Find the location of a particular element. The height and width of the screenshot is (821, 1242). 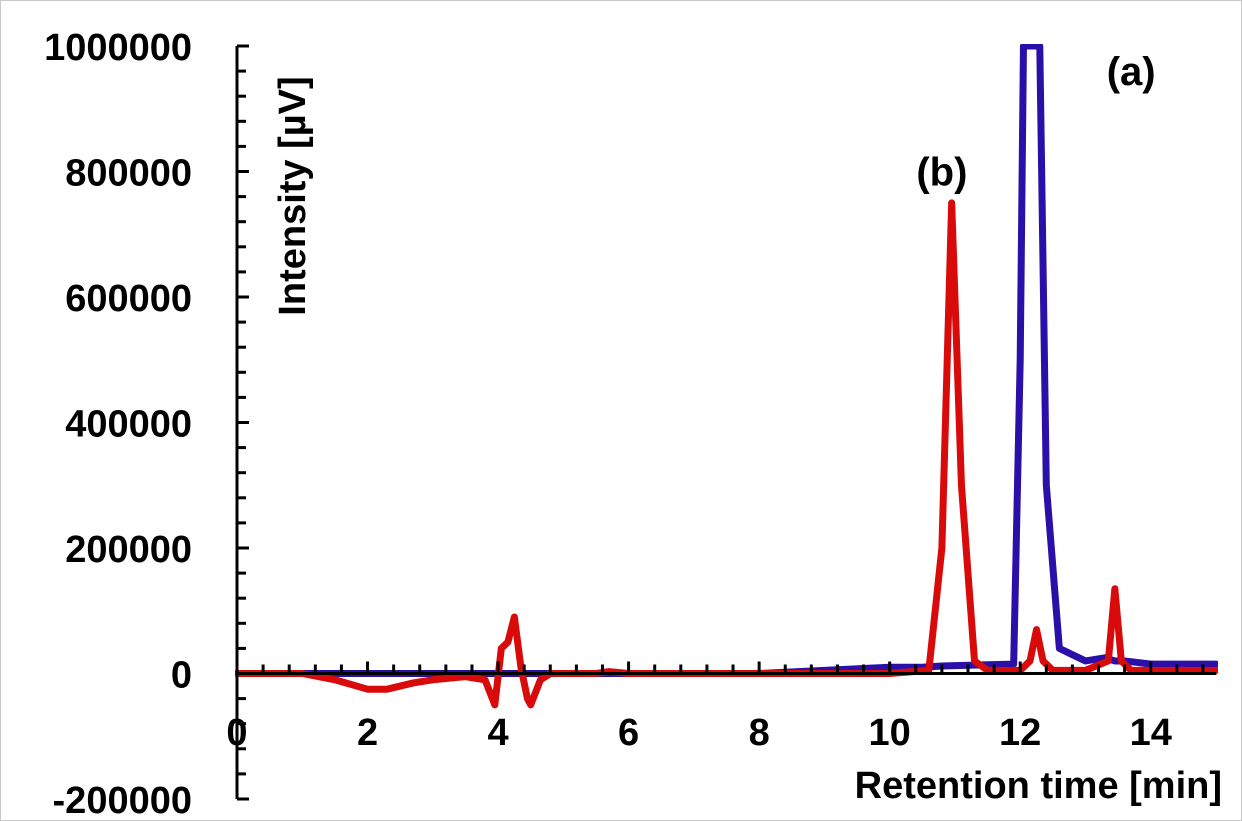

annotation-a: (a) is located at coordinates (1131, 72).